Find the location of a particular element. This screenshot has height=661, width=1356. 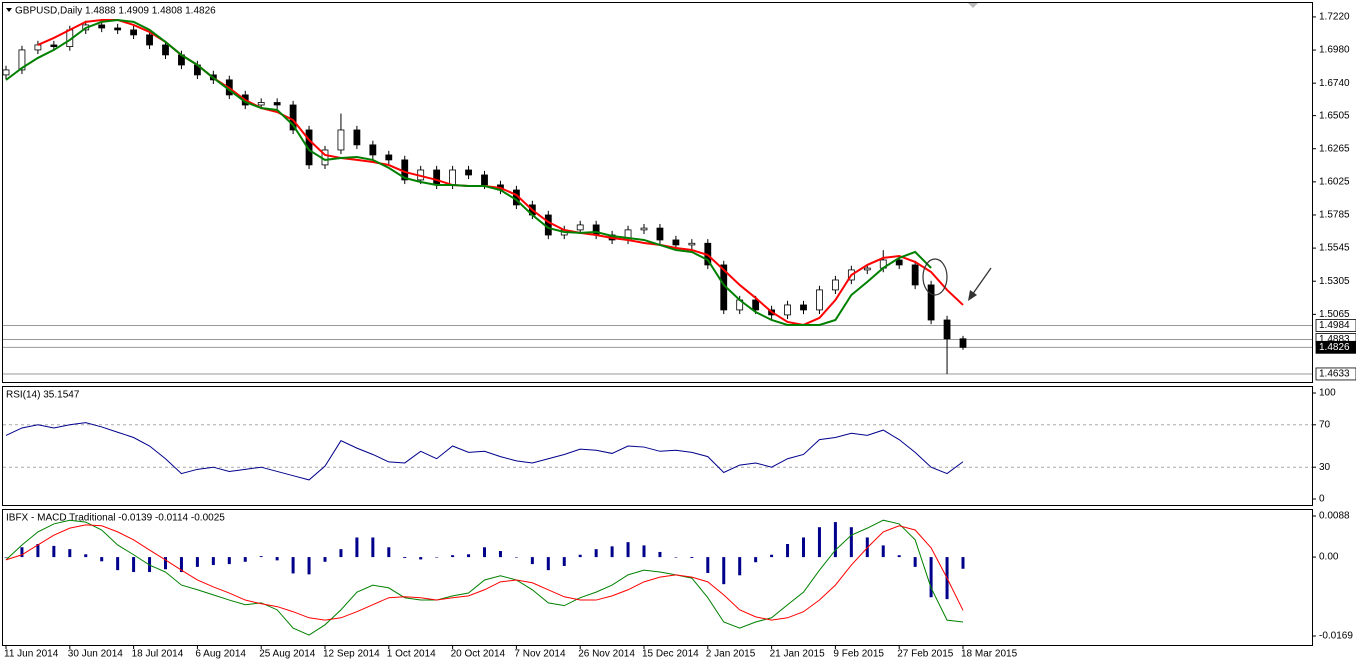

x-tick-label: 9 Feb 2015 is located at coordinates (858, 654).